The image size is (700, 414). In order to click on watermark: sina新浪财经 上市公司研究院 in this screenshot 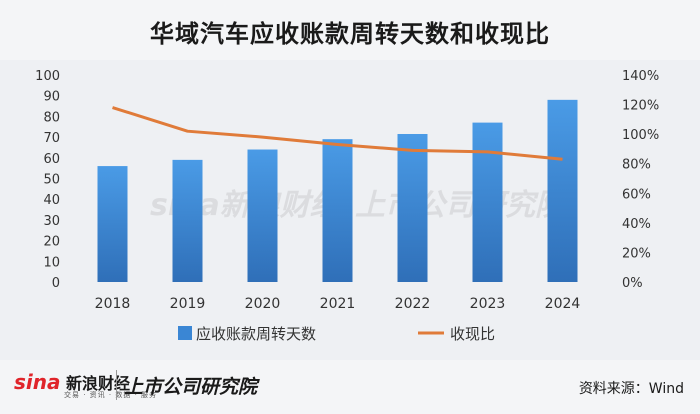, I will do `click(360, 205)`.